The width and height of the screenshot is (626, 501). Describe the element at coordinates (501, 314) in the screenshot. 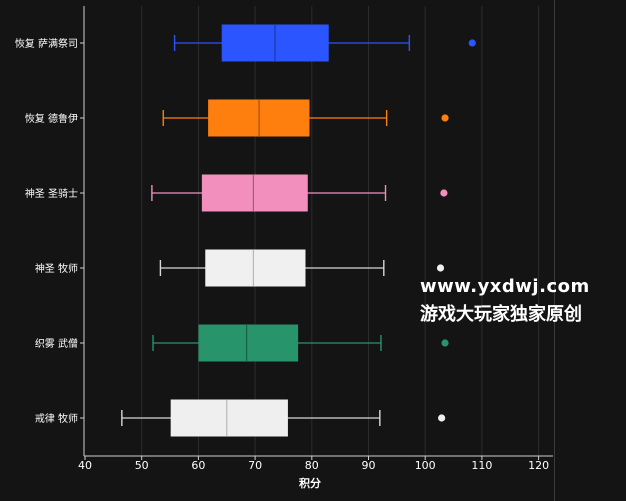

I see `watermark-text: 游戏大玩家独家原创` at that location.